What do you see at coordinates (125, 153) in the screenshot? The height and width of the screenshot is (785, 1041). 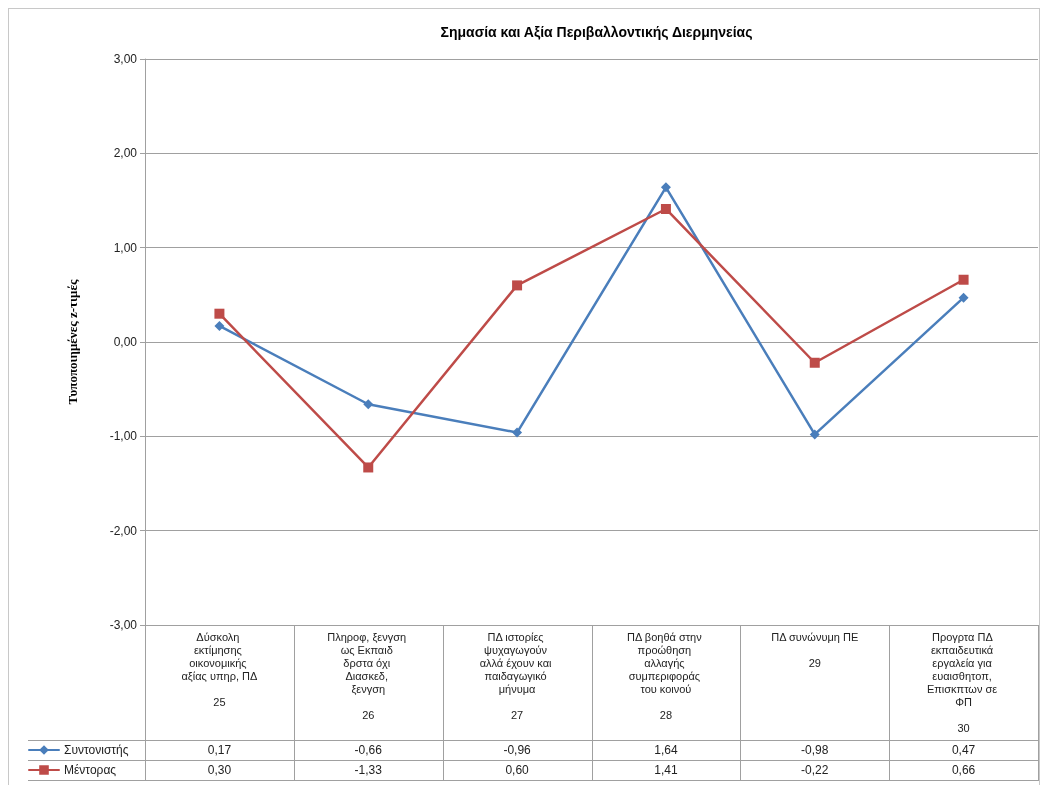 I see `y-tick-label: 2,00` at bounding box center [125, 153].